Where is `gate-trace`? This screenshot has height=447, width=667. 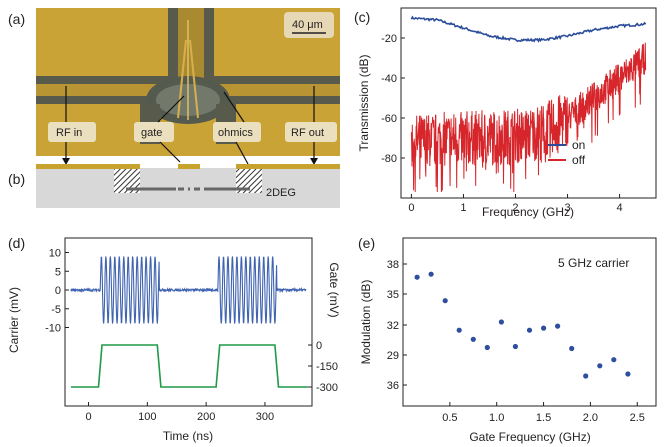 gate-trace is located at coordinates (189, 366).